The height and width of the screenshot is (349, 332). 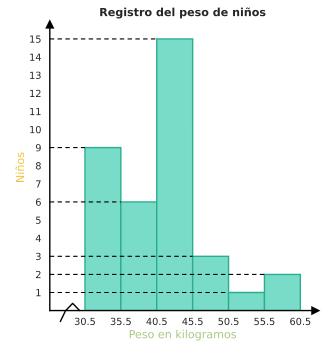 What do you see at coordinates (228, 322) in the screenshot?
I see `x-tick-label: 50.5` at bounding box center [228, 322].